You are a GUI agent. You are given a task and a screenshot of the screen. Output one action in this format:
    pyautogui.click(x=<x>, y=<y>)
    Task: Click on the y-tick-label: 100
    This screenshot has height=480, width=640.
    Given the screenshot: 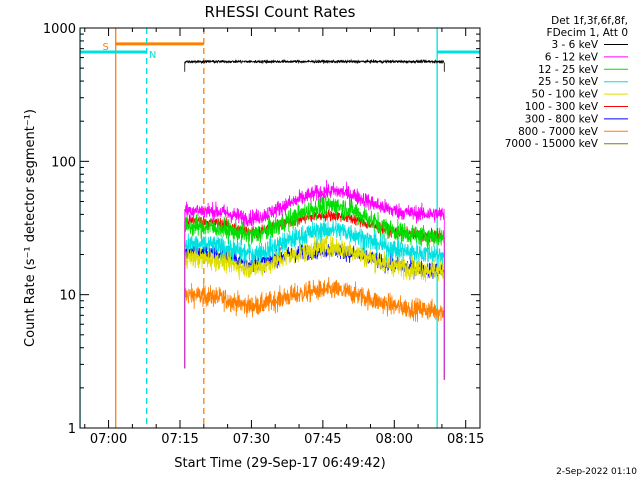 What is the action you would take?
    pyautogui.click(x=63, y=162)
    